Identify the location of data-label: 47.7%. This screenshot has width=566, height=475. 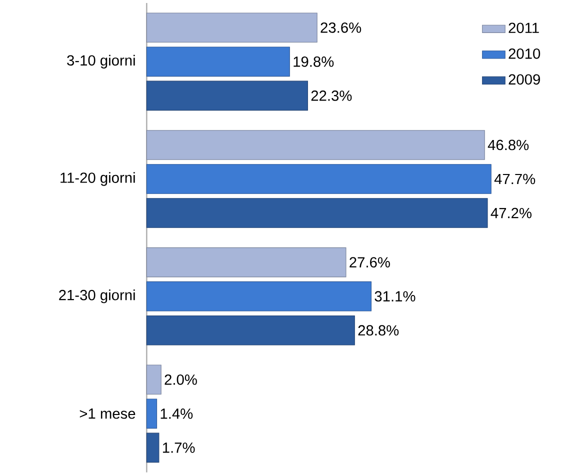
(515, 179).